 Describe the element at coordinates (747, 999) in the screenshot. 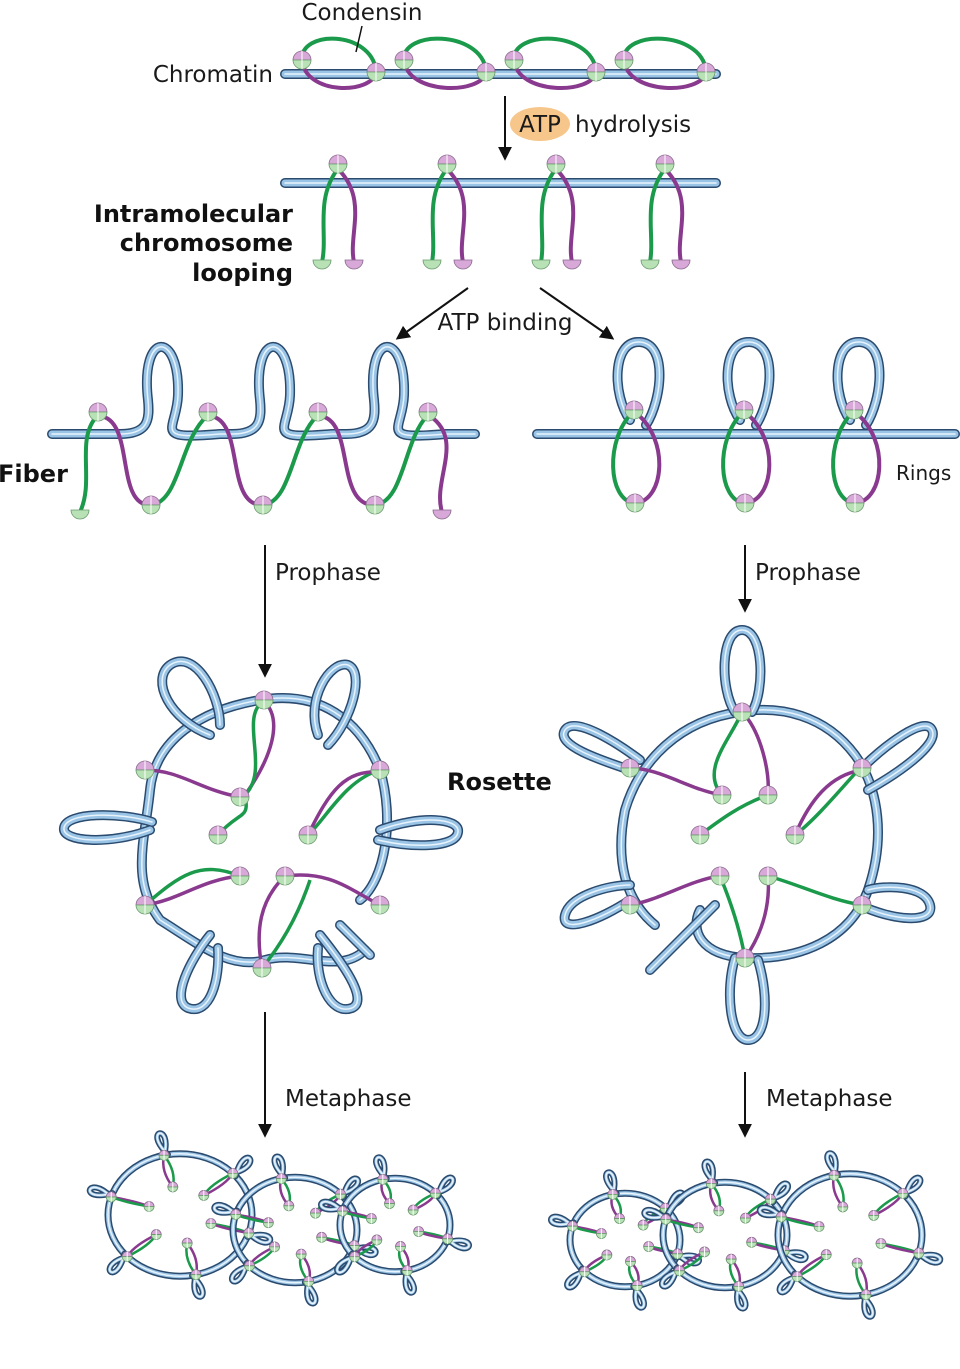

I see `rosette-right-loop-bottom` at that location.